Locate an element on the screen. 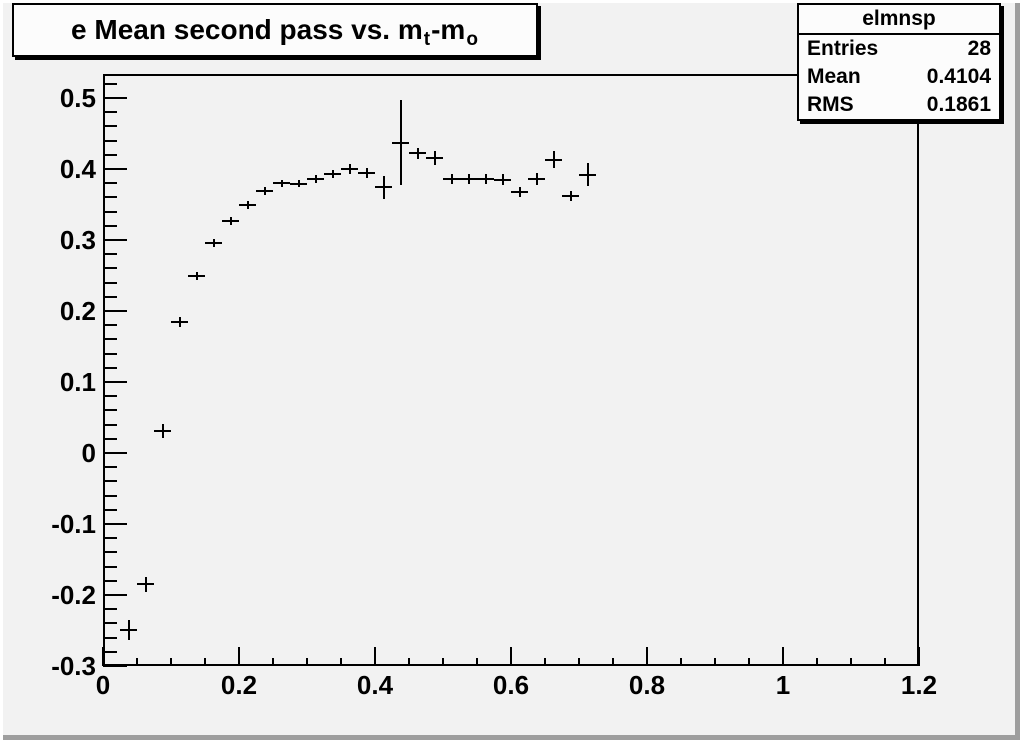  stats-row-entries: Entries 28 is located at coordinates (899, 49).